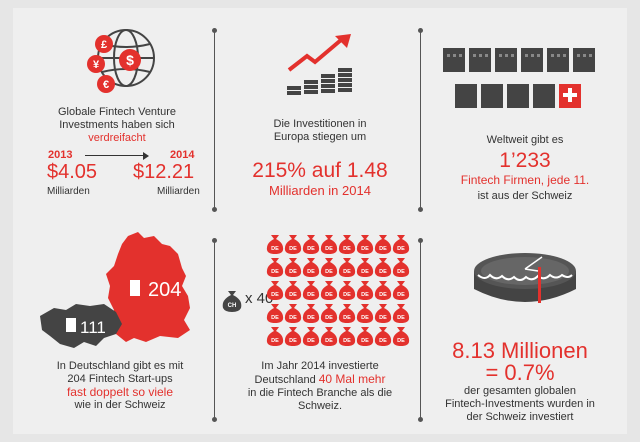  What do you see at coordinates (120, 405) in the screenshot?
I see `text-line: wie in der Schweiz` at bounding box center [120, 405].